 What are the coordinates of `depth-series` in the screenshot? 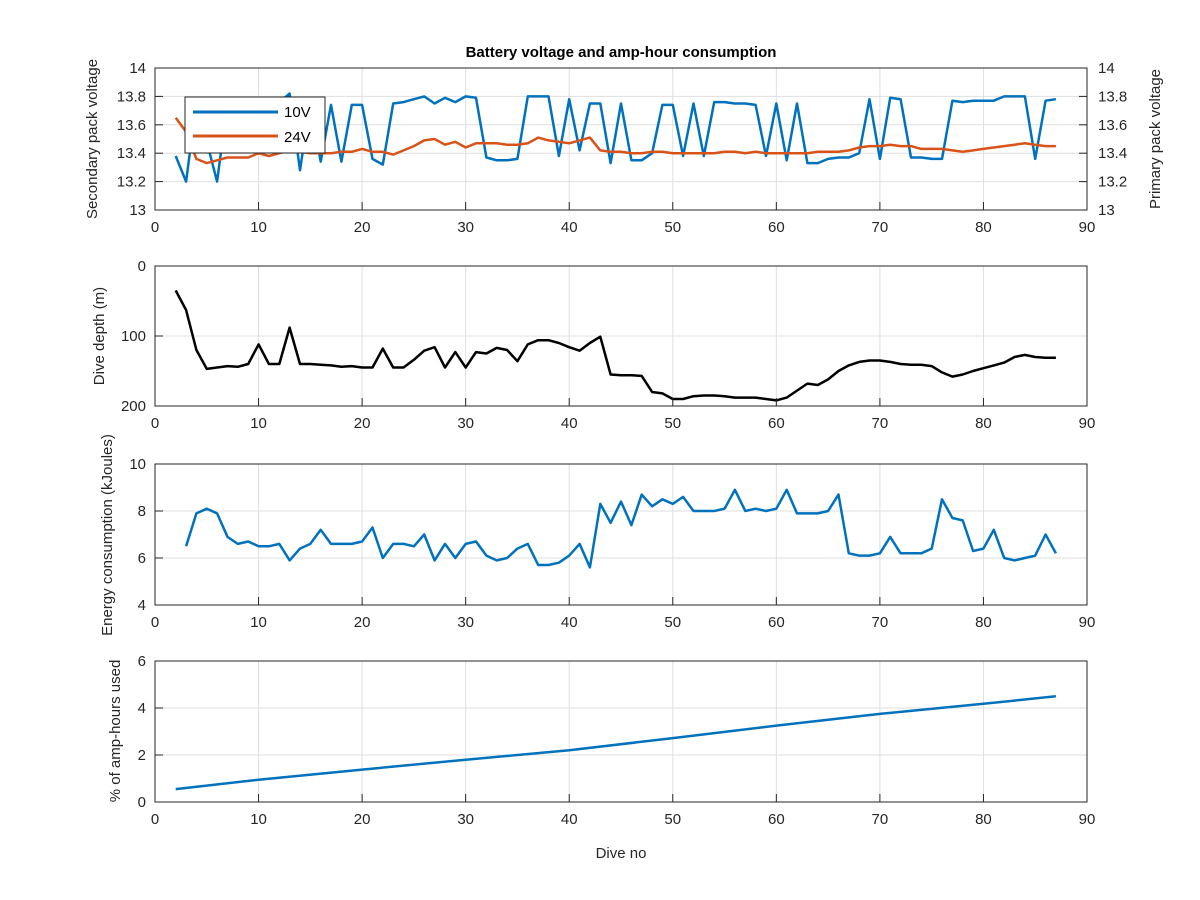 It's located at (615, 345).